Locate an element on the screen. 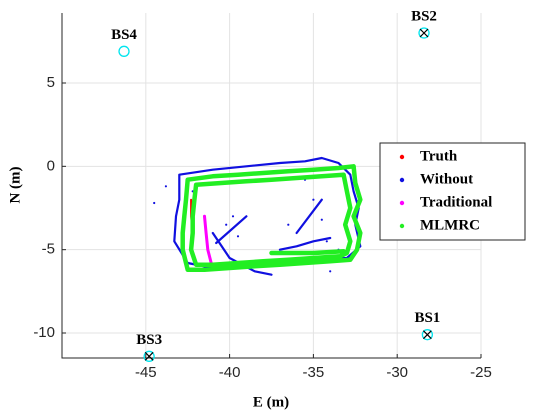 The width and height of the screenshot is (550, 417). legend-label: Without is located at coordinates (446, 179).